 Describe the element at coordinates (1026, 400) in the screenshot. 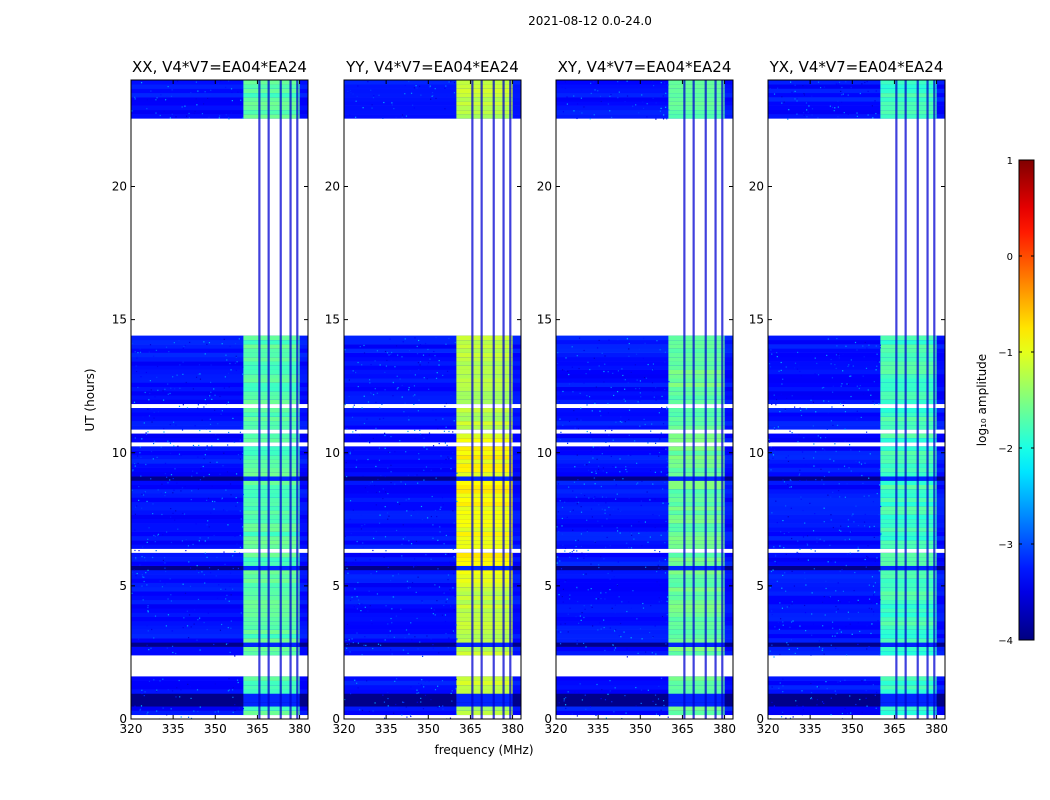

I see `colorbar` at that location.